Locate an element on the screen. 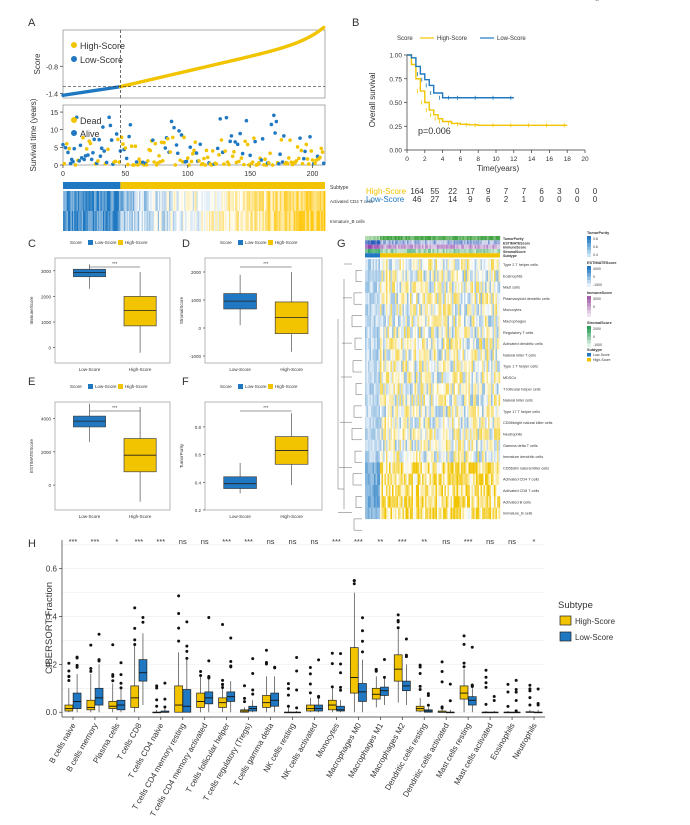 The width and height of the screenshot is (690, 825). survival-ytick-label: 5 is located at coordinates (56, 148).